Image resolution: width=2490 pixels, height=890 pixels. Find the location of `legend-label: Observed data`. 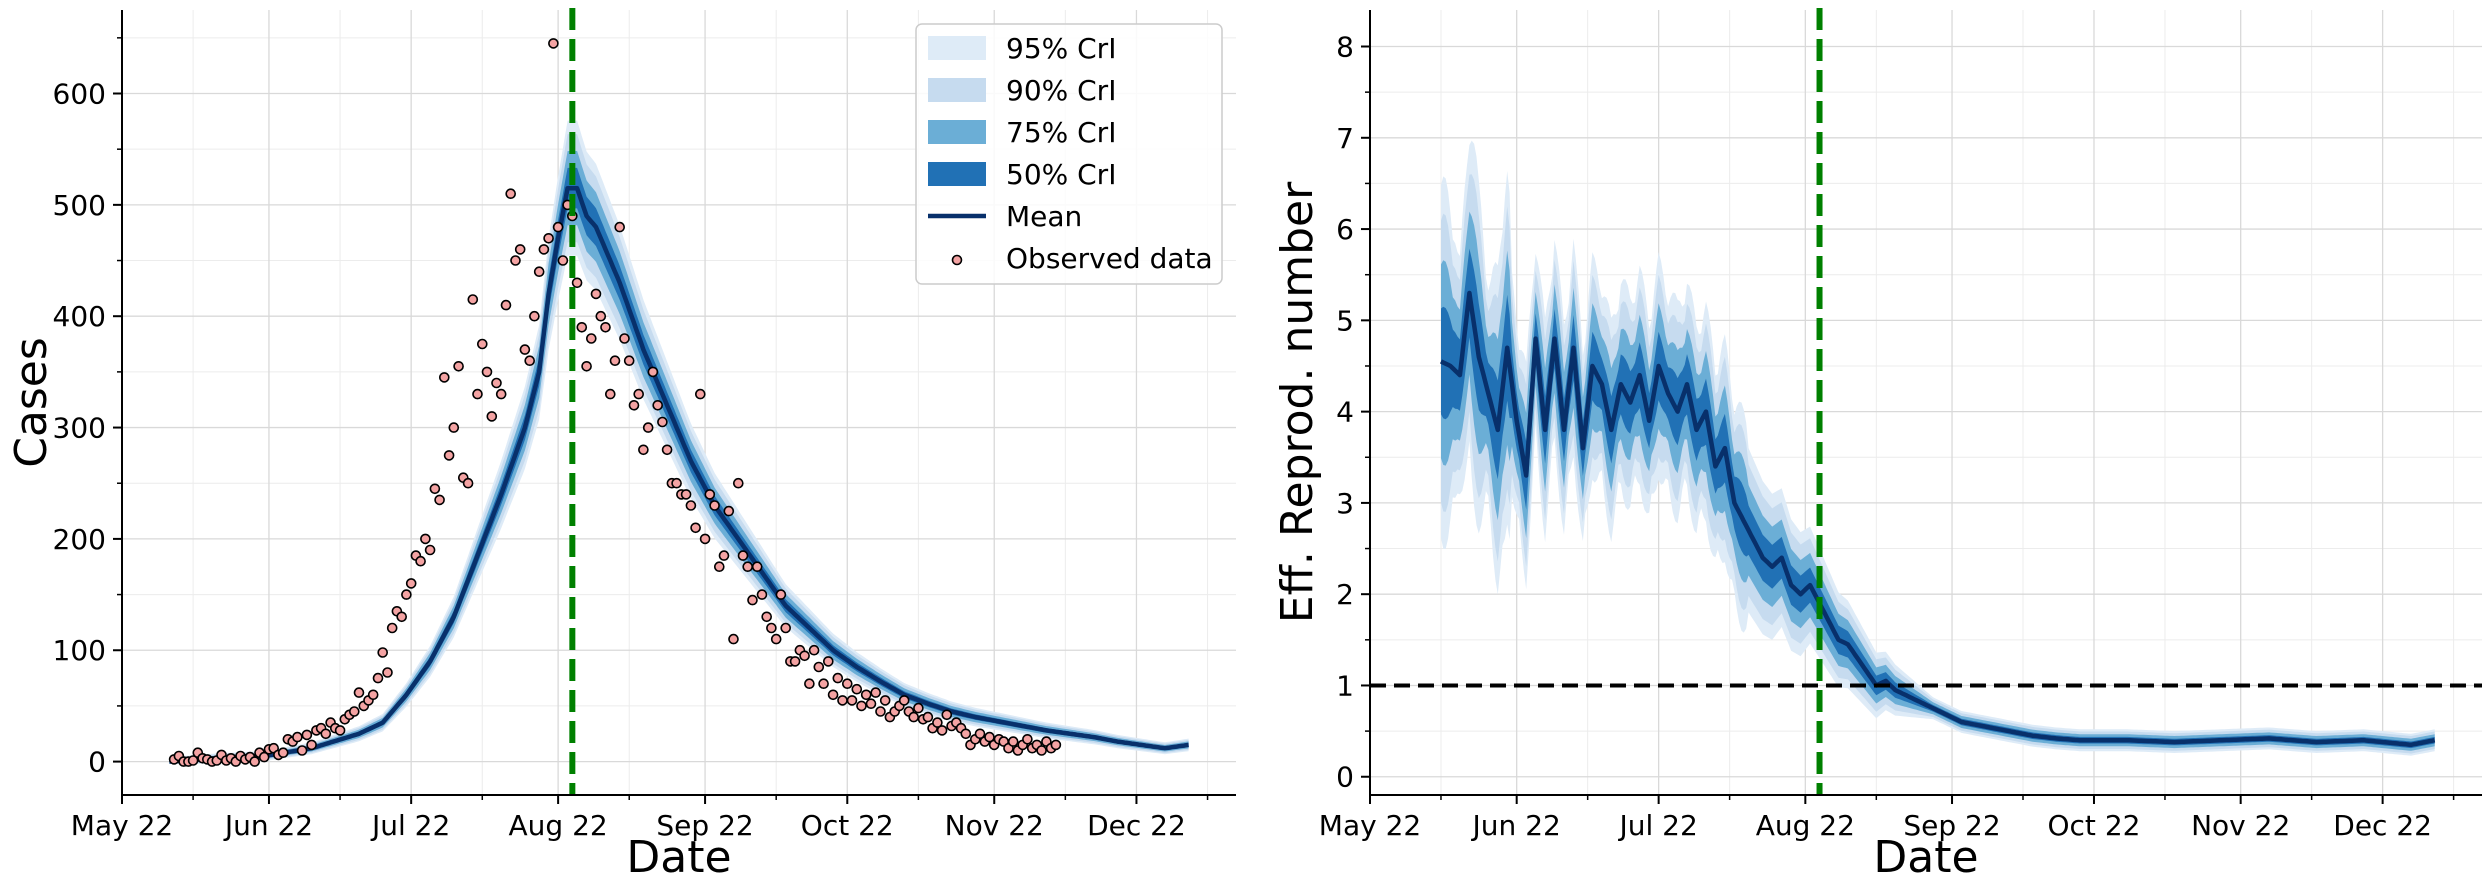

legend-label: Observed data is located at coordinates (1109, 258).